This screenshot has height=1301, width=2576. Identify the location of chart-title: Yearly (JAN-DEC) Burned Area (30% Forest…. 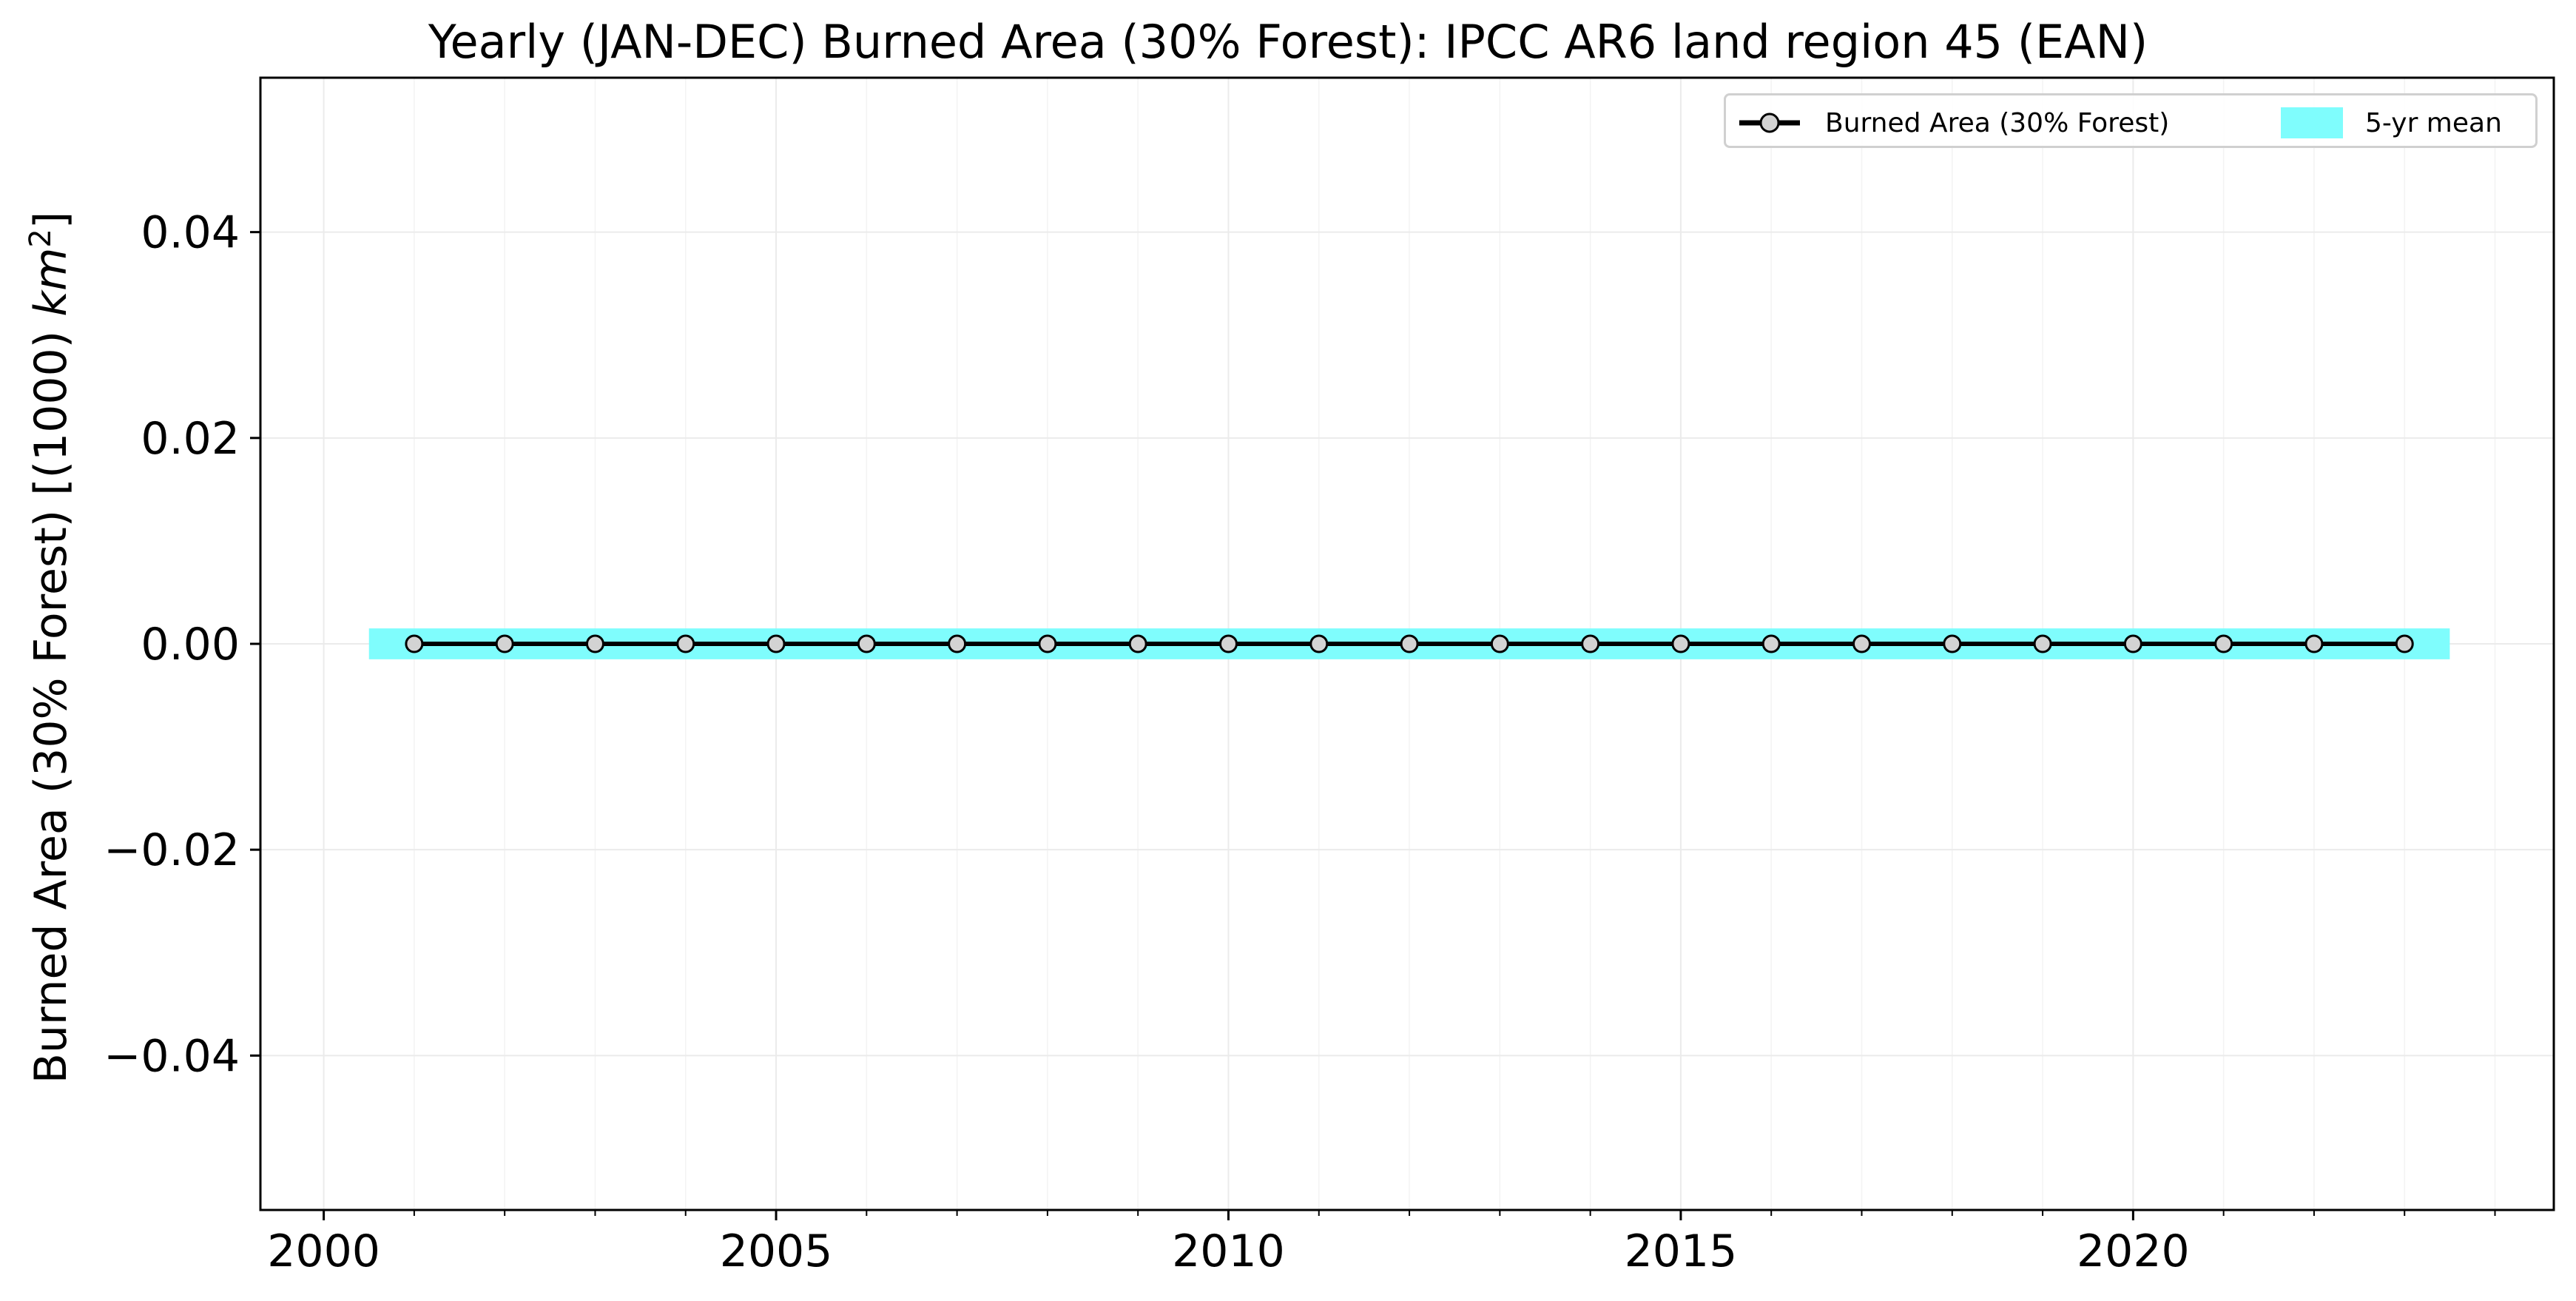
(1288, 42).